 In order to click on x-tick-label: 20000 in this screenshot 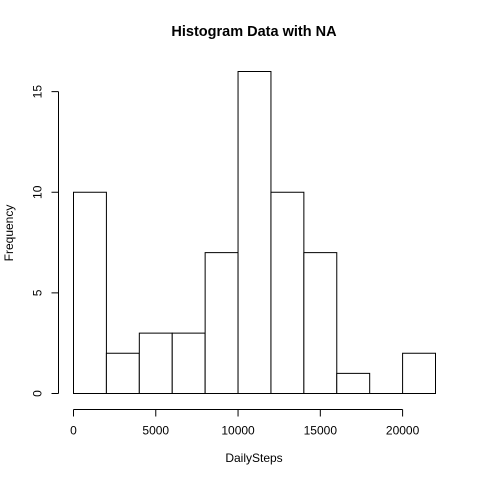, I will do `click(403, 431)`.